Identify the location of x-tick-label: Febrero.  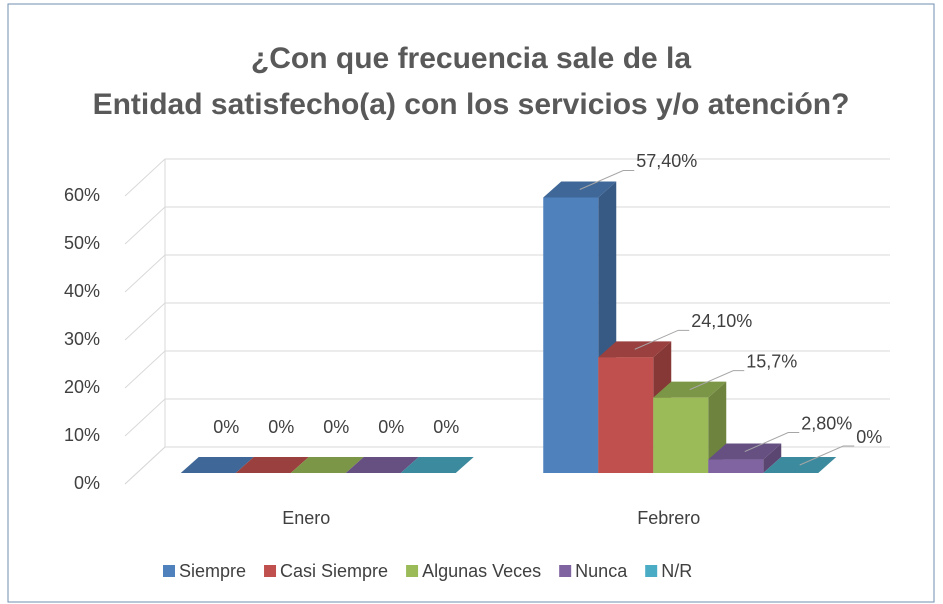
(668, 518).